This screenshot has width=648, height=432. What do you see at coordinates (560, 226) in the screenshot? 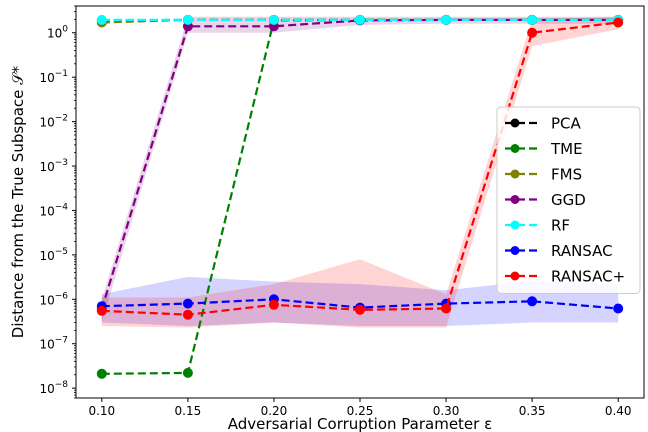
I see `legend-label: RF` at bounding box center [560, 226].